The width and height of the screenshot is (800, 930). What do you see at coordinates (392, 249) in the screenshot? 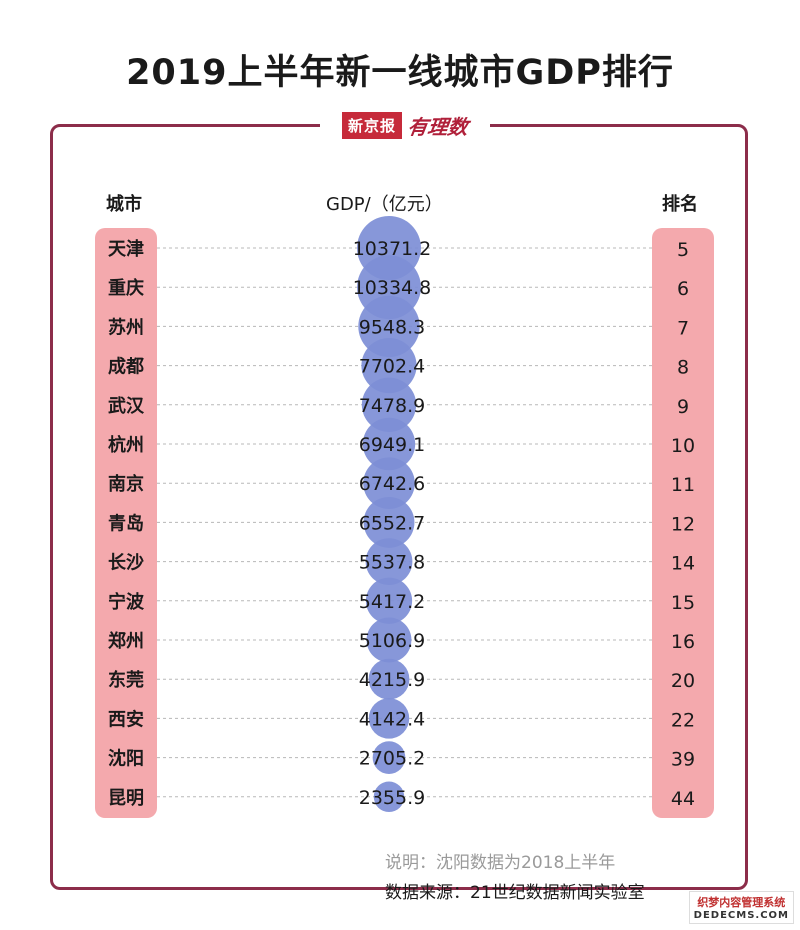
I see `gdp-value-label: 10371.2` at bounding box center [392, 249].